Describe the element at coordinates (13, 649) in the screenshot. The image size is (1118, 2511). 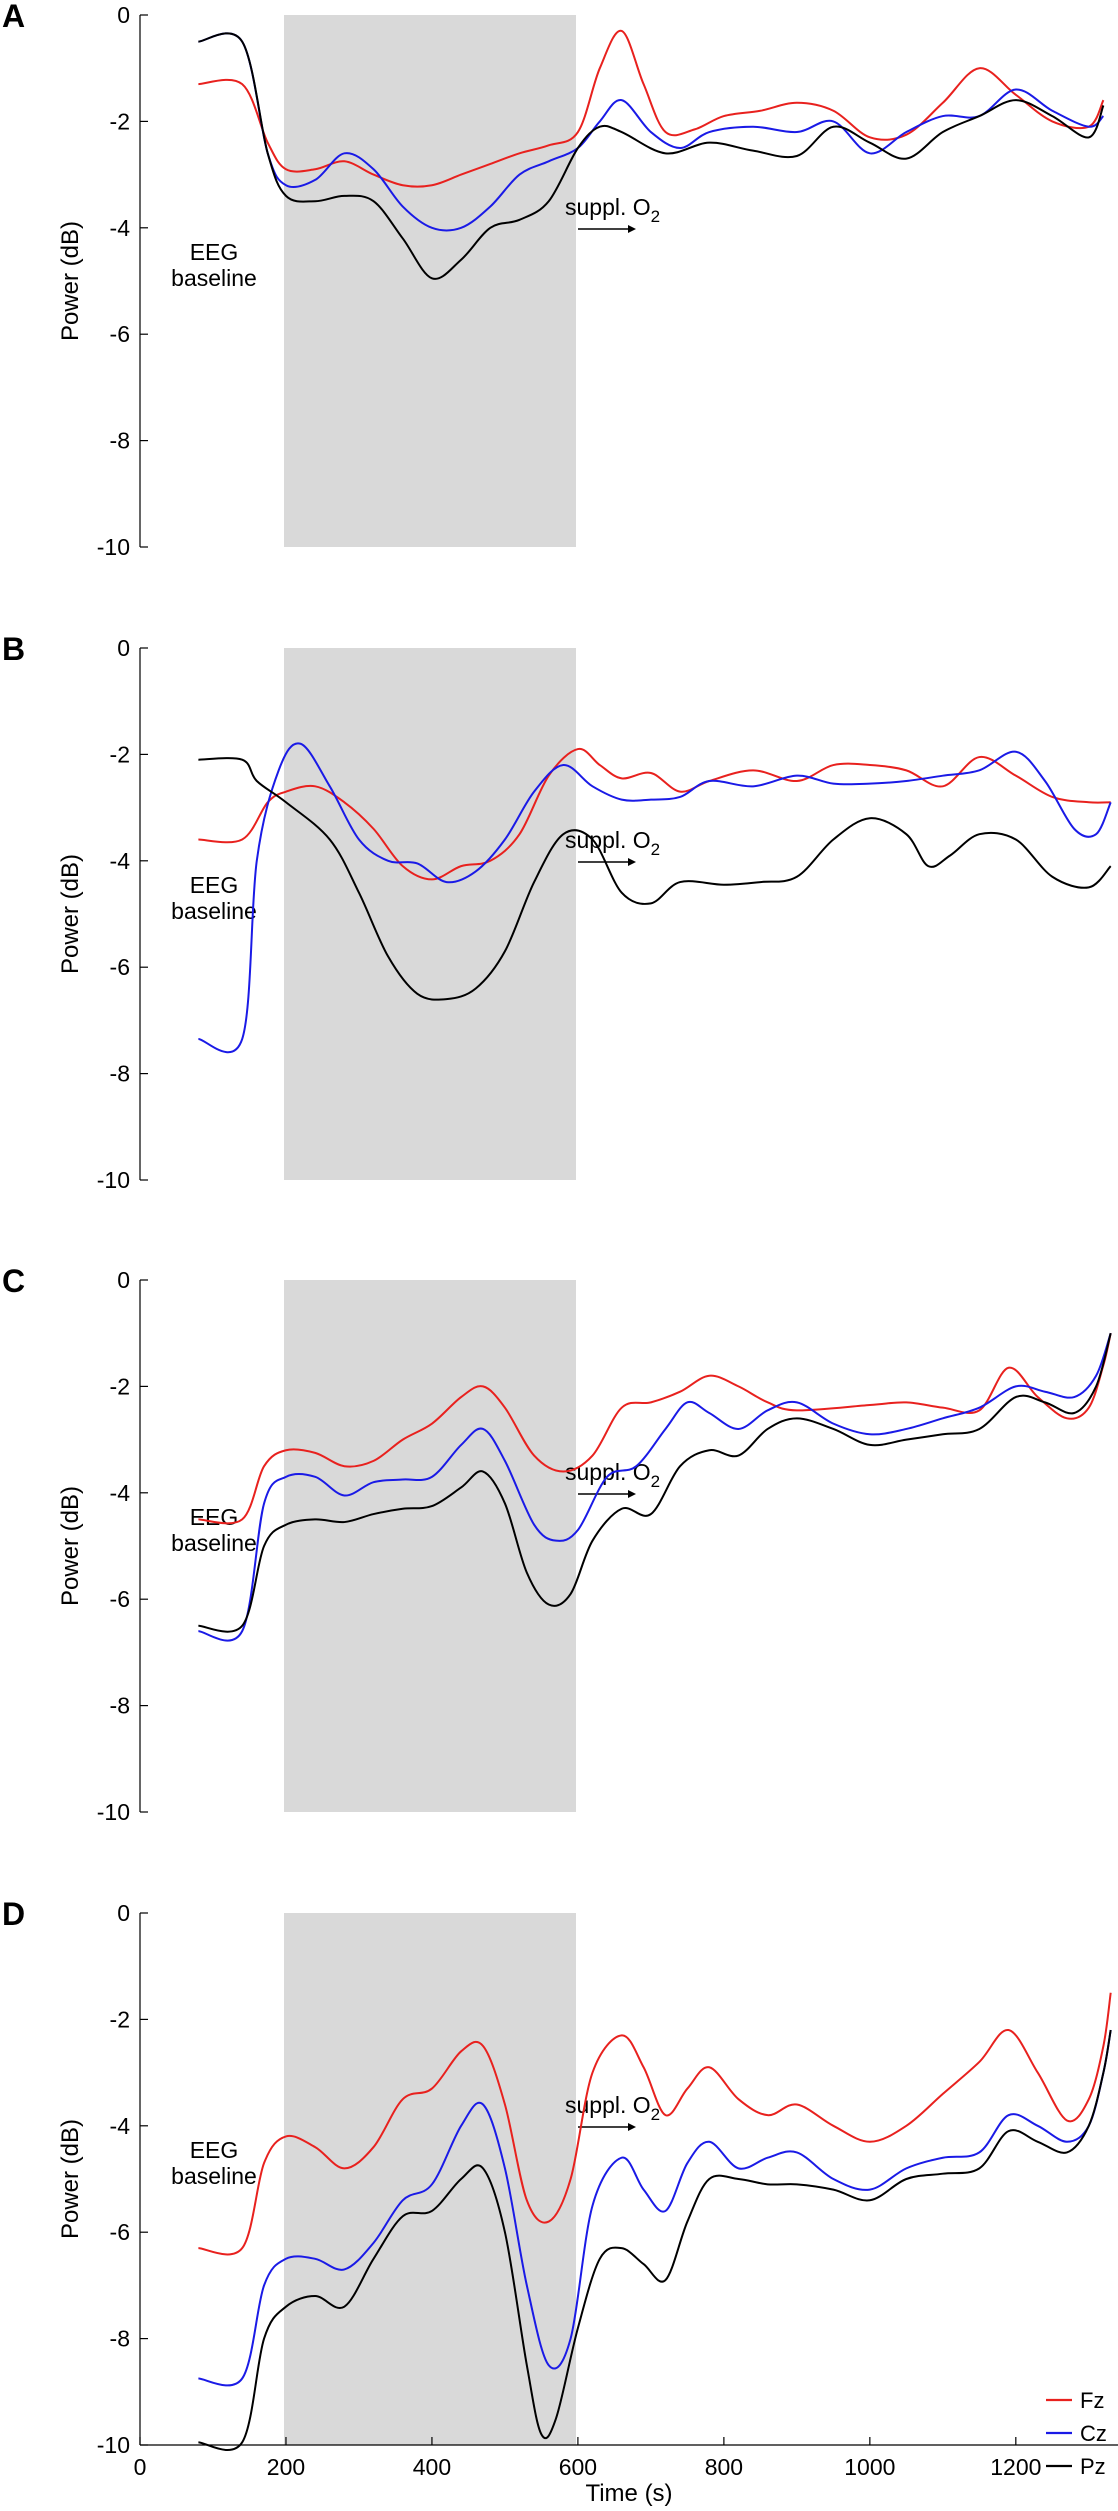
I see `panel-label: B` at that location.